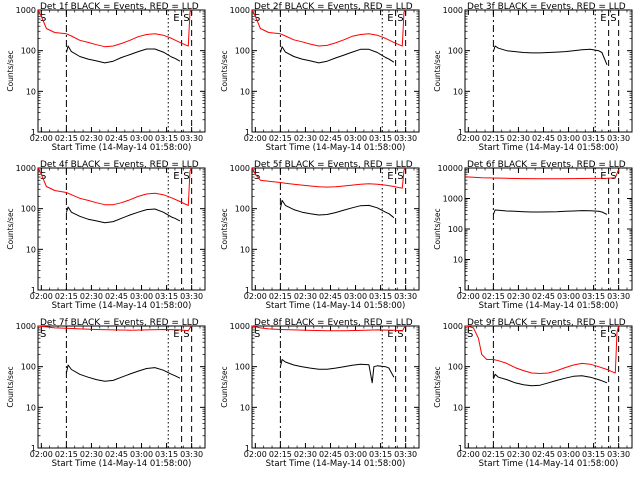  What do you see at coordinates (119, 7) in the screenshot?
I see `chart-title: Det 1f BLACK = Events, RED = LLD` at bounding box center [119, 7].